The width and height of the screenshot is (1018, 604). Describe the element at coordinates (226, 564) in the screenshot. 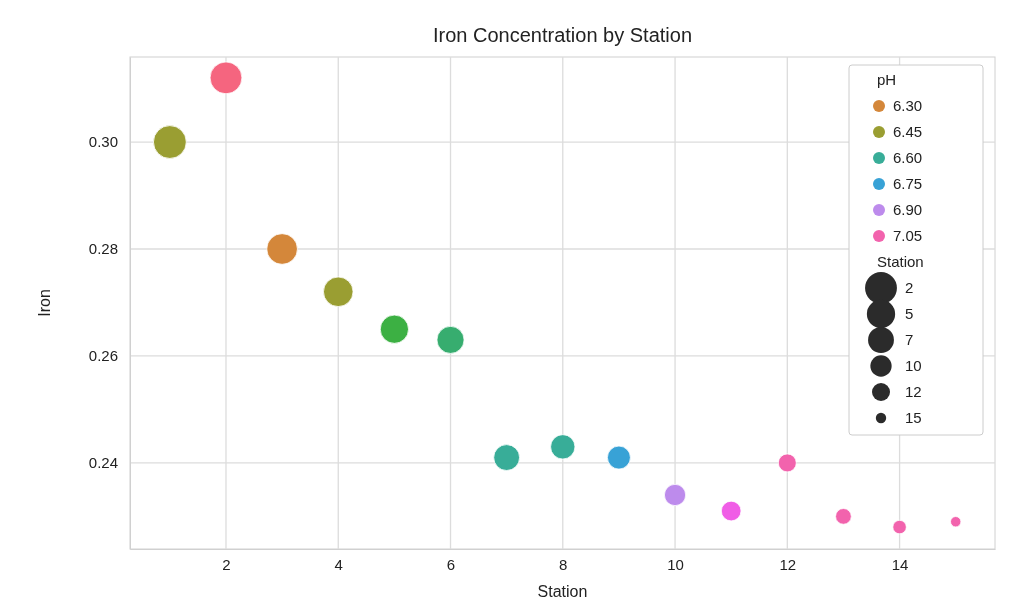

I see `x-tick-label: 2` at that location.